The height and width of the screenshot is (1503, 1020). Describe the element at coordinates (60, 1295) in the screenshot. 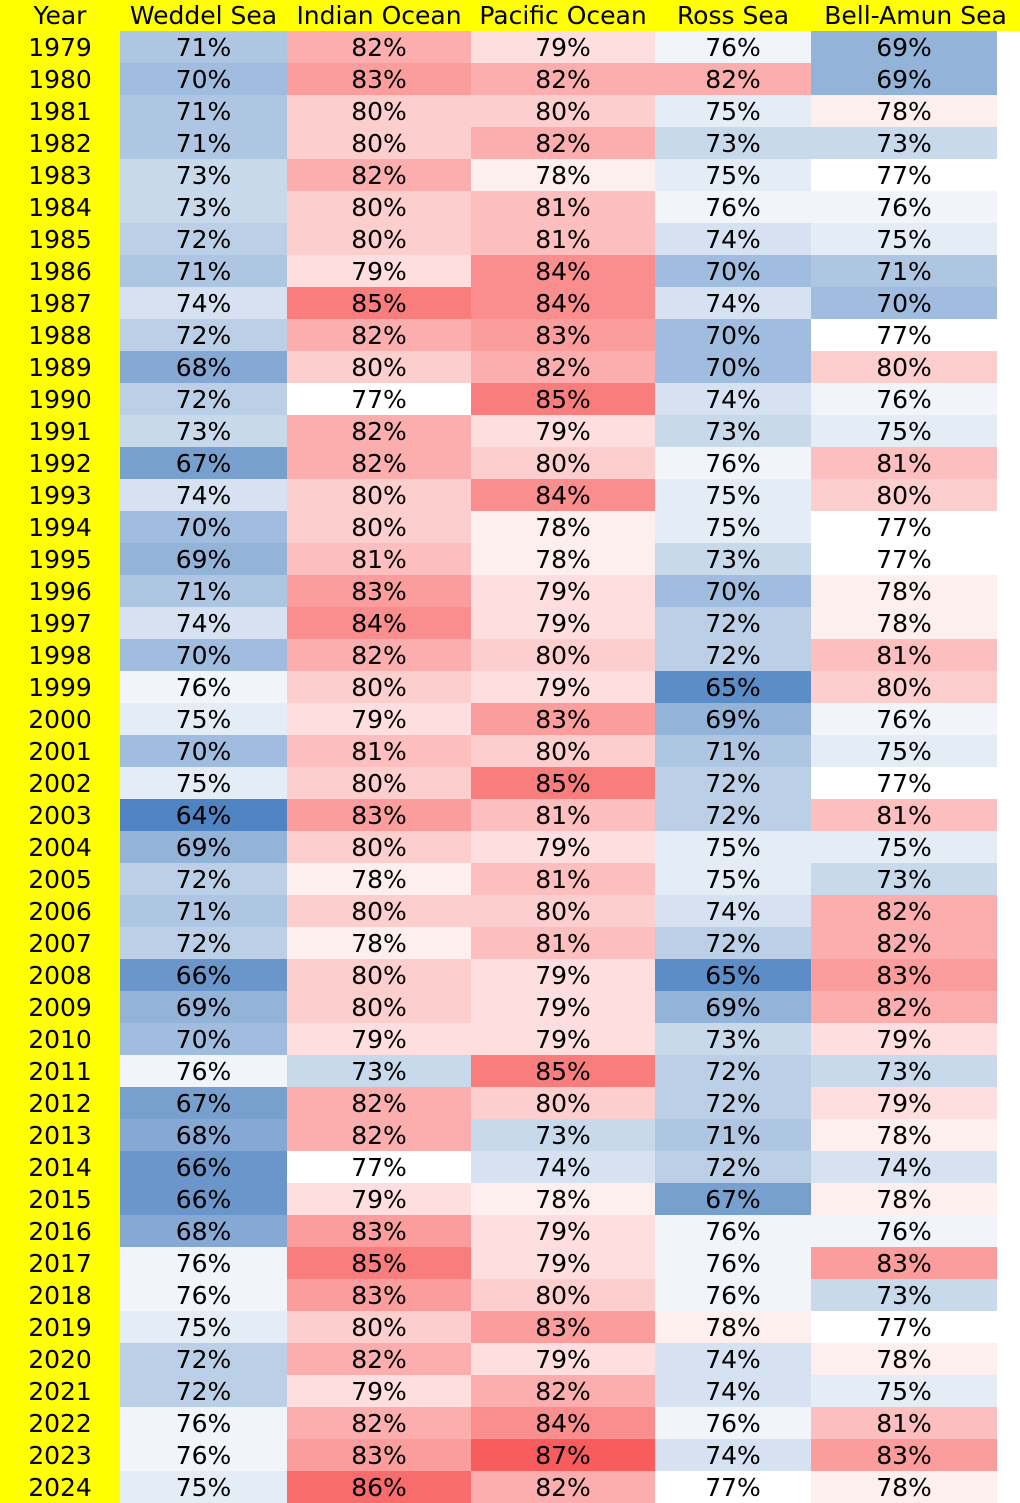

I see `year-label: 2018` at that location.